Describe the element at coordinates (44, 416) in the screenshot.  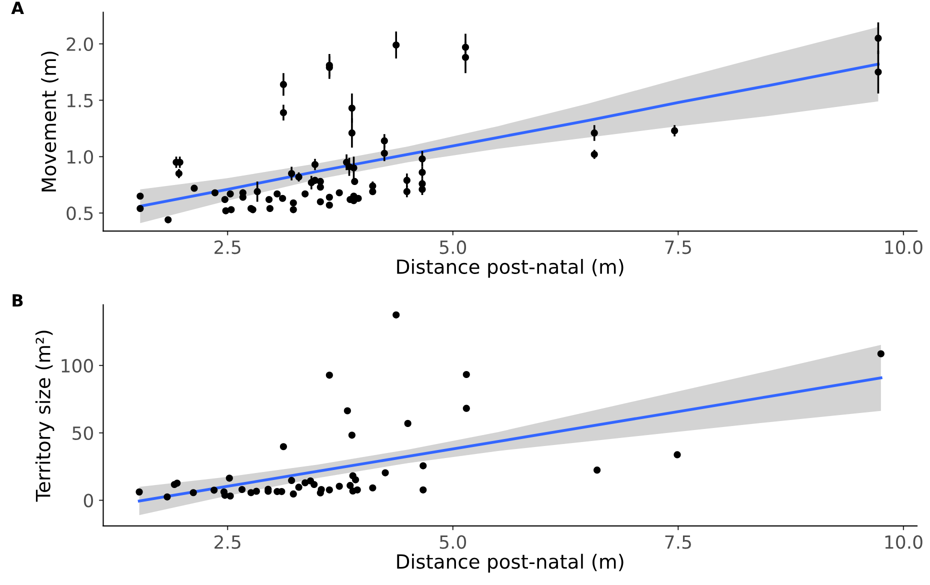
I see `y-axis-title: Territory size (m²)` at that location.